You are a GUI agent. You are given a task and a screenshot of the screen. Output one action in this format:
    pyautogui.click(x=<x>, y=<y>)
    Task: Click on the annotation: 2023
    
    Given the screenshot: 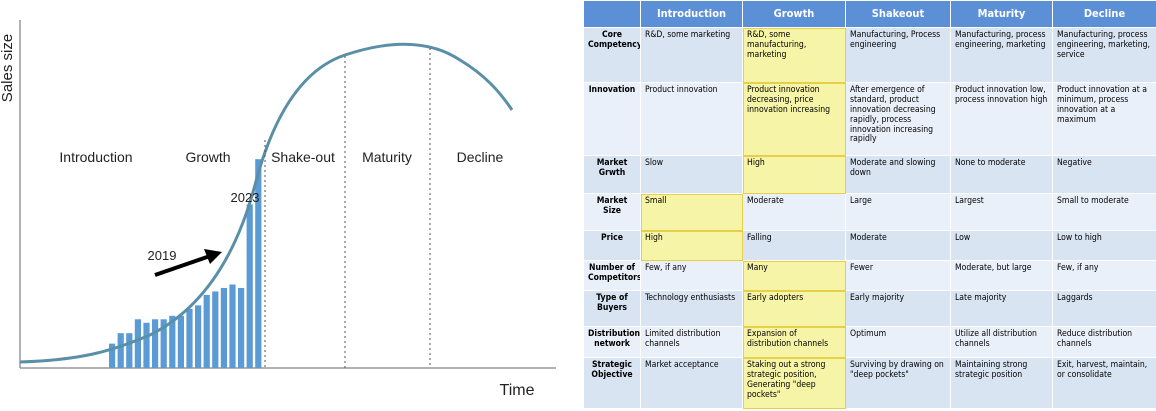 What is the action you would take?
    pyautogui.click(x=245, y=197)
    